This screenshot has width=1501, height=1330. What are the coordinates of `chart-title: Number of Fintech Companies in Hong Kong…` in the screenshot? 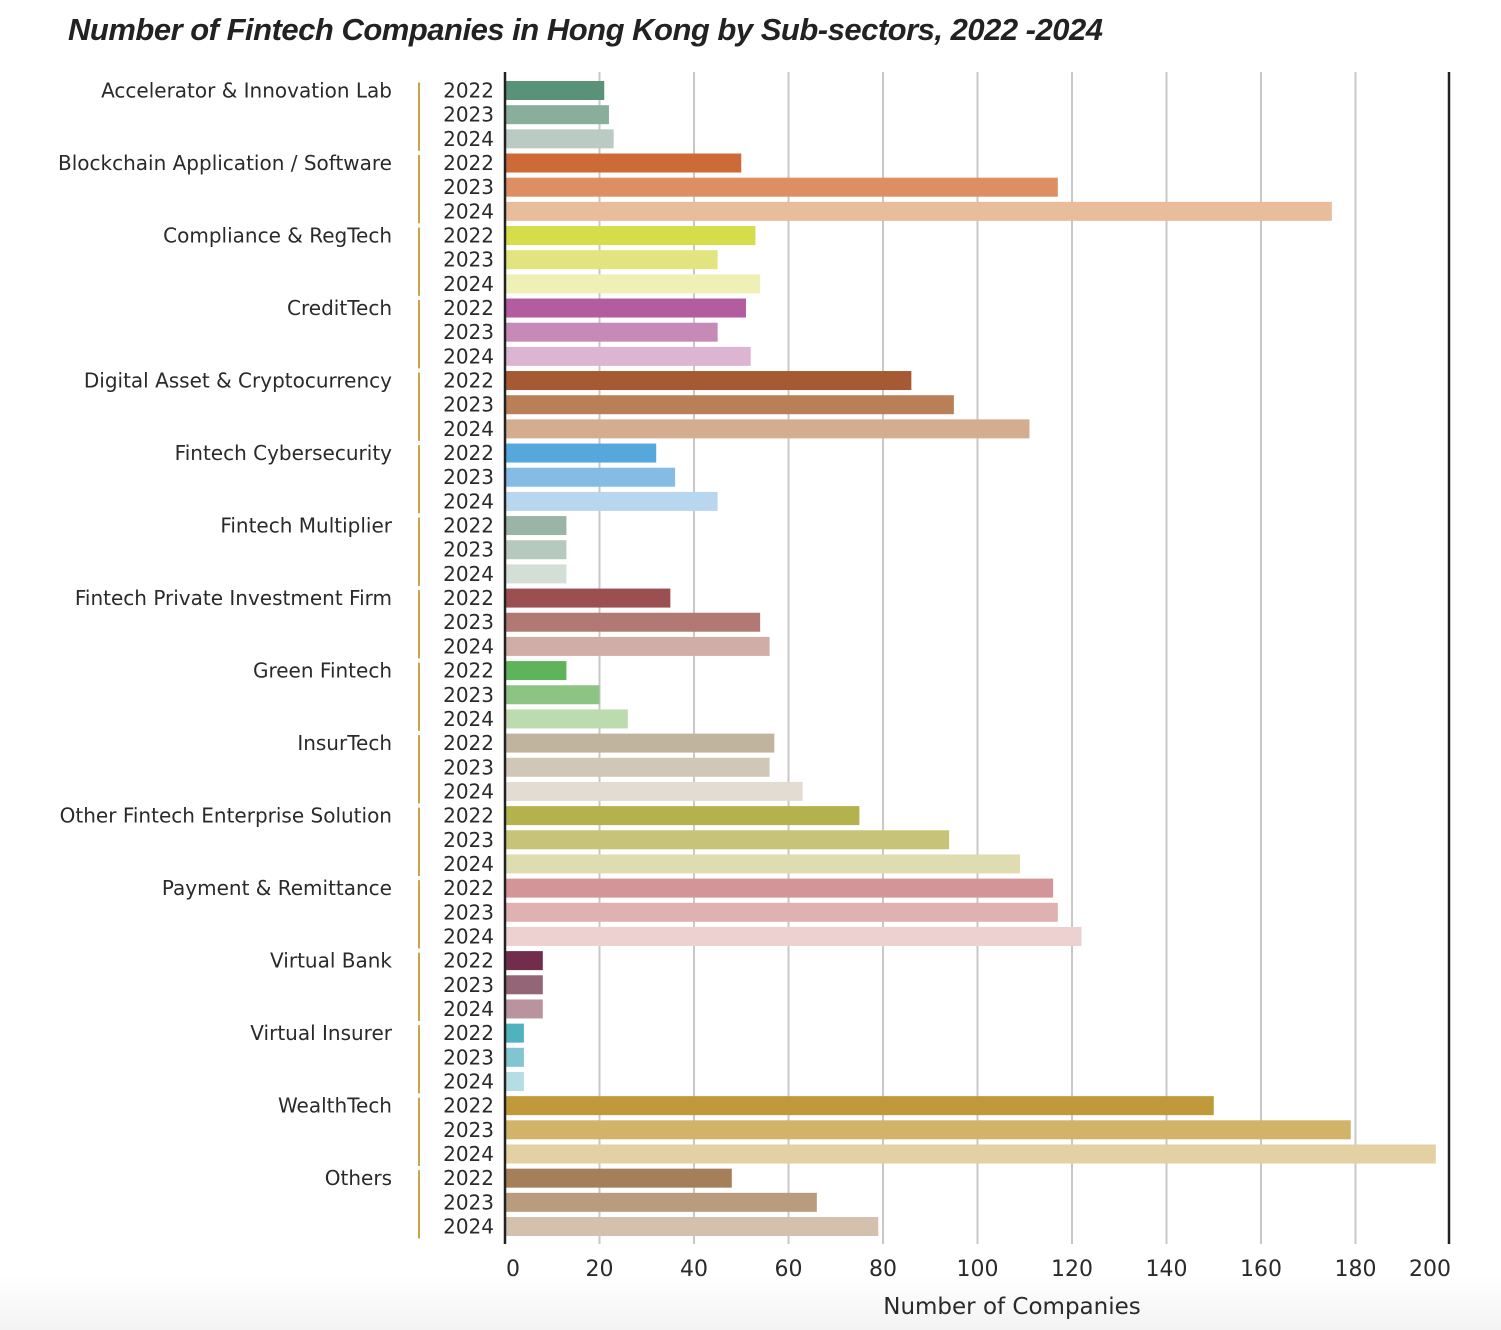 It's located at (585, 29).